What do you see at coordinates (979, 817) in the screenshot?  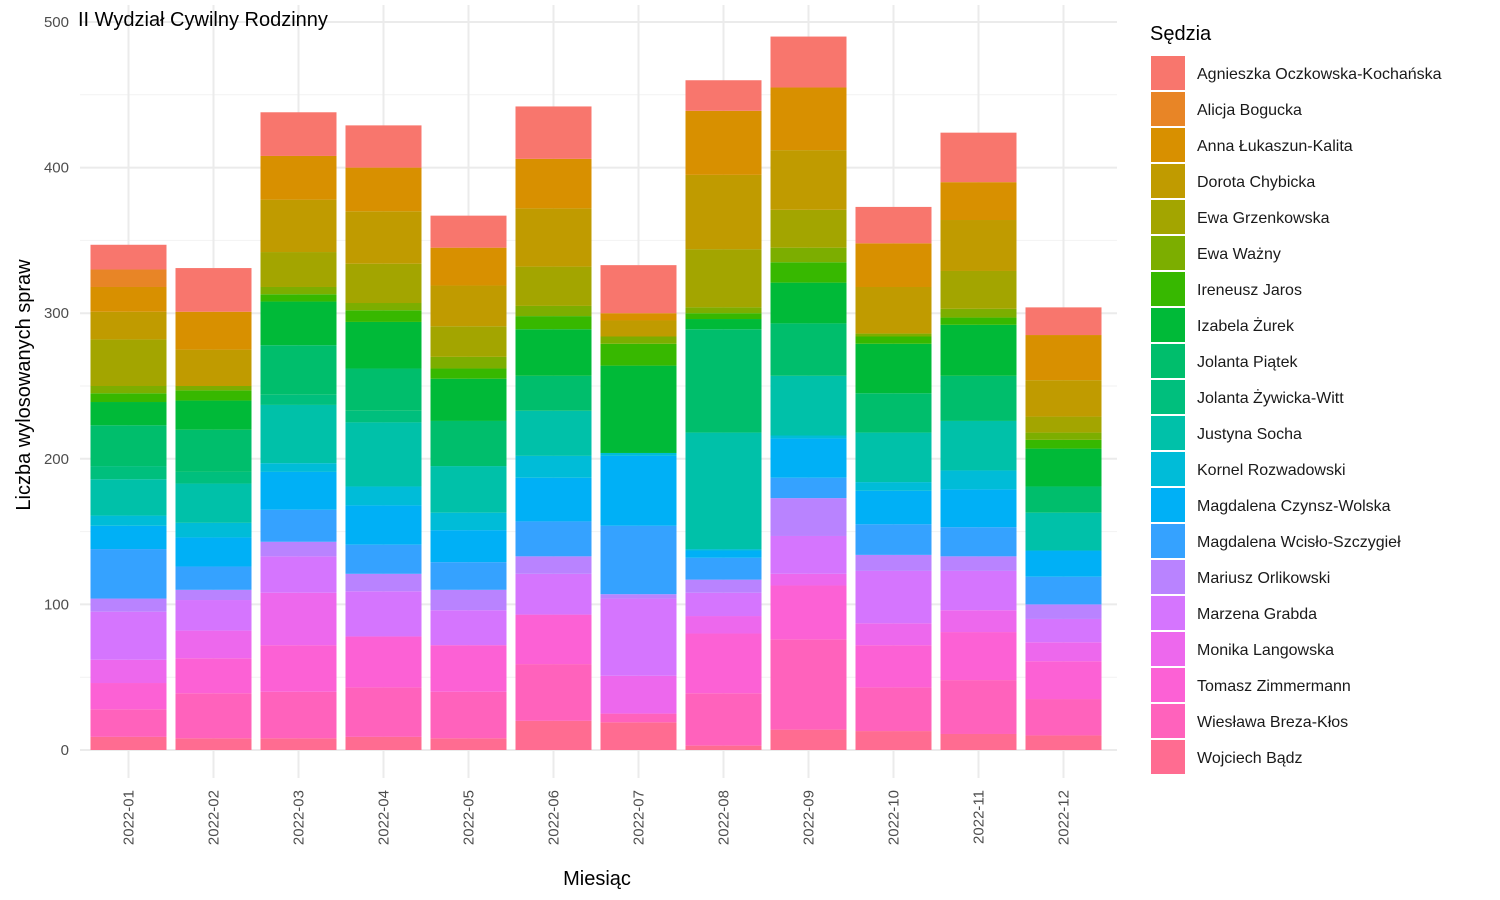 I see `x-tick-label: 2022-11` at bounding box center [979, 817].